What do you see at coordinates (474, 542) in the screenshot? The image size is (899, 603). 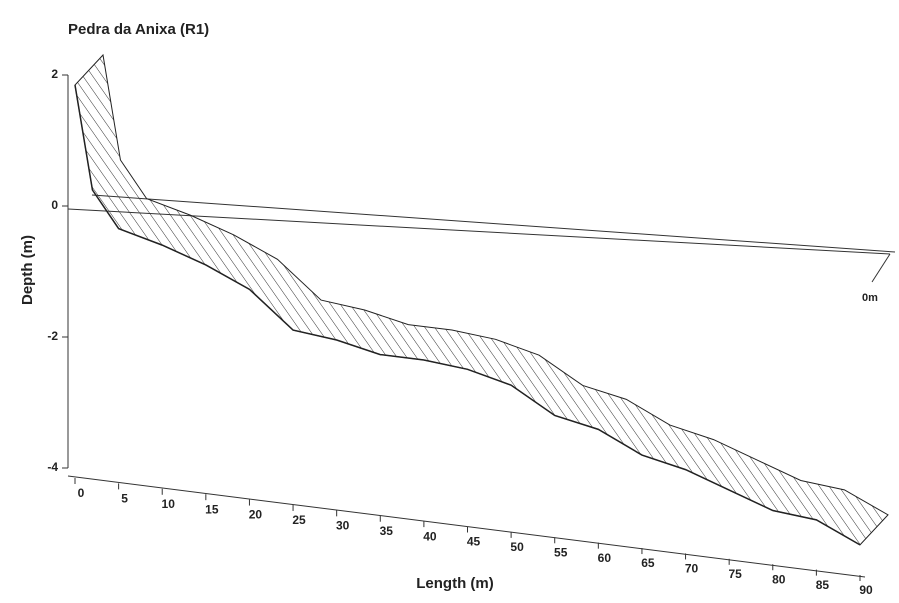 I see `x-tick-label: 45` at bounding box center [474, 542].